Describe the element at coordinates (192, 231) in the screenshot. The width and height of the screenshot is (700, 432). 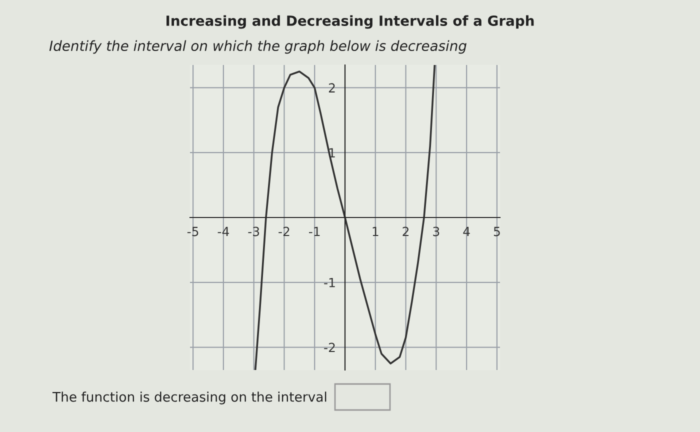
I see `x-tick-label: -5` at that location.